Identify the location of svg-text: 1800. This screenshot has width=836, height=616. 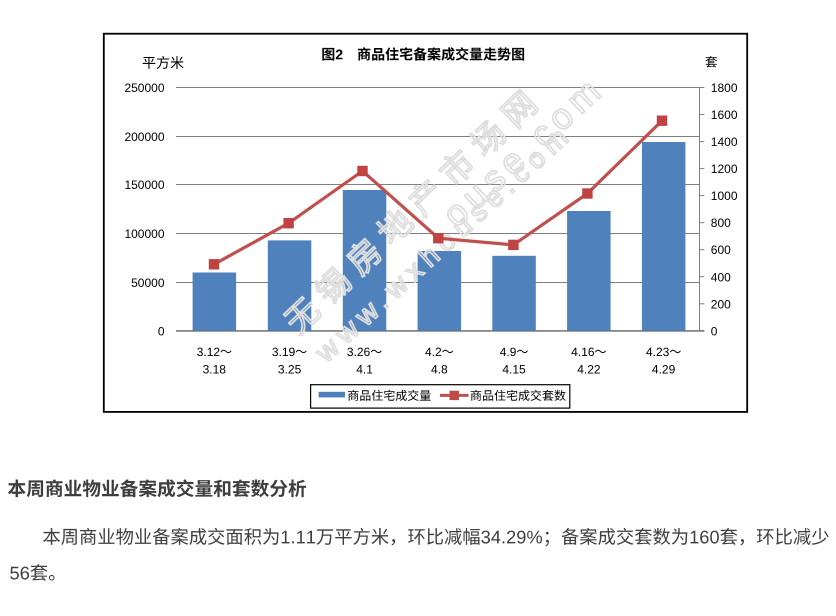
(724, 88).